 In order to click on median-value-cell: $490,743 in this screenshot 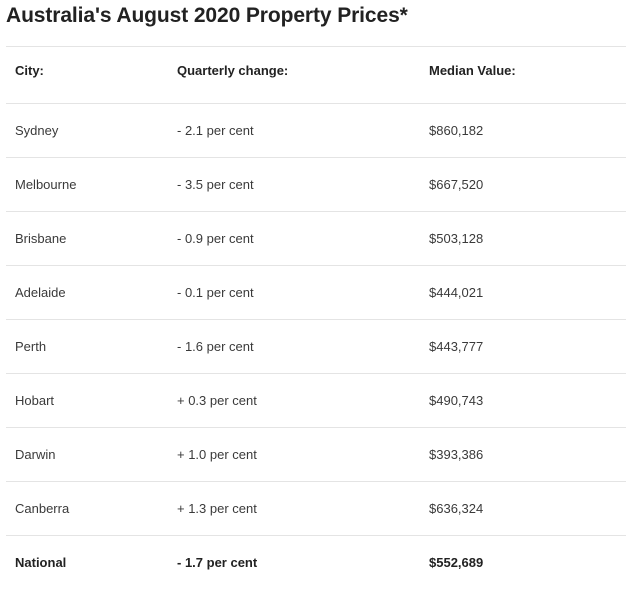, I will do `click(527, 401)`.